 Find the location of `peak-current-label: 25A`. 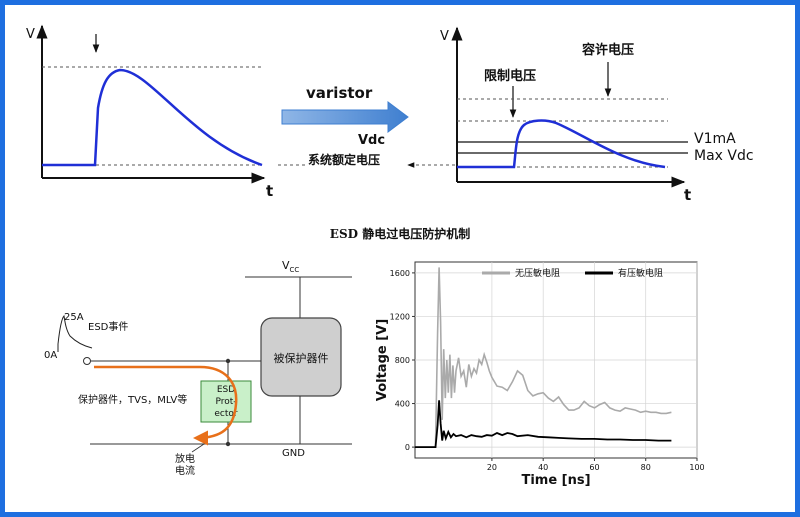

peak-current-label: 25A is located at coordinates (74, 317).